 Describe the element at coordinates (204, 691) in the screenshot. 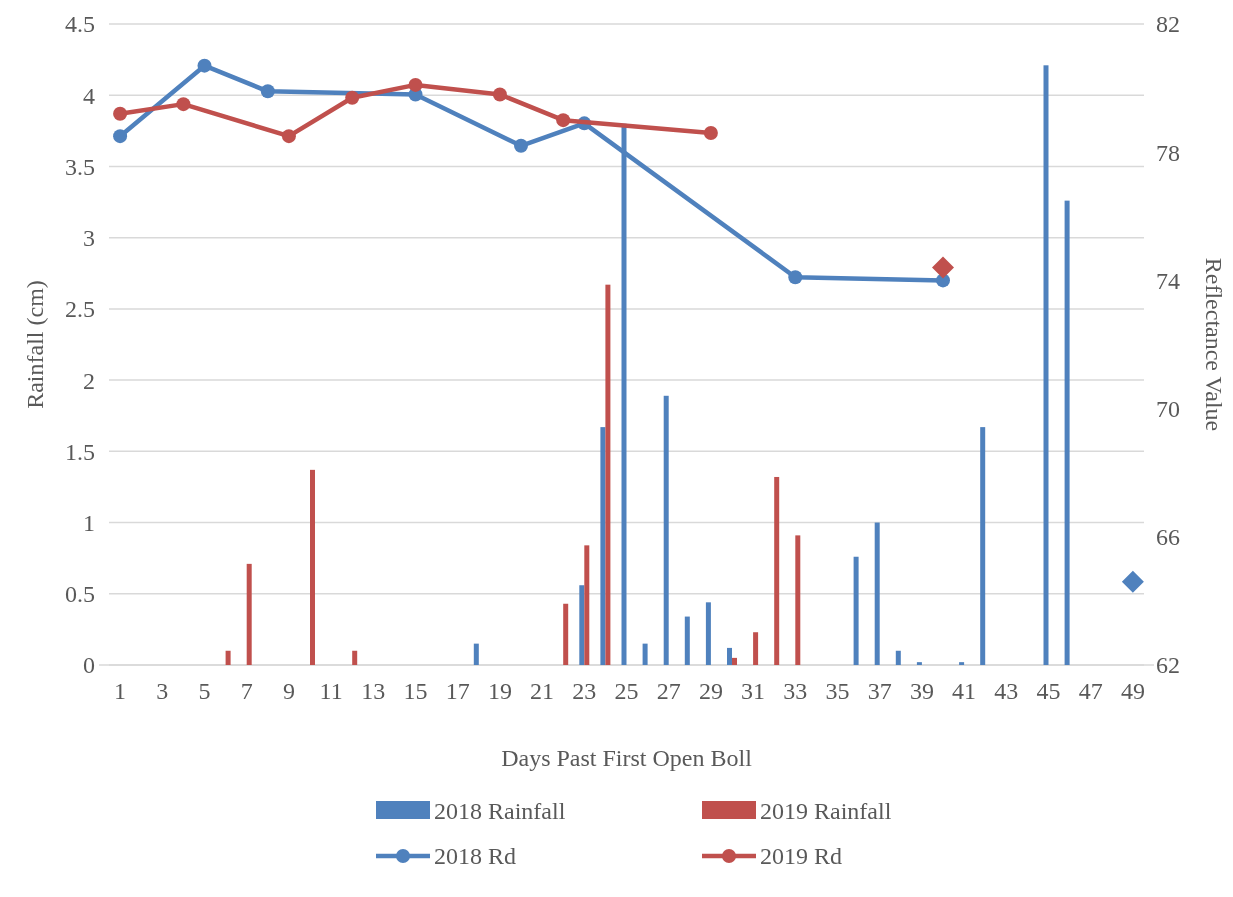

I see `x-tick-label: 5` at that location.